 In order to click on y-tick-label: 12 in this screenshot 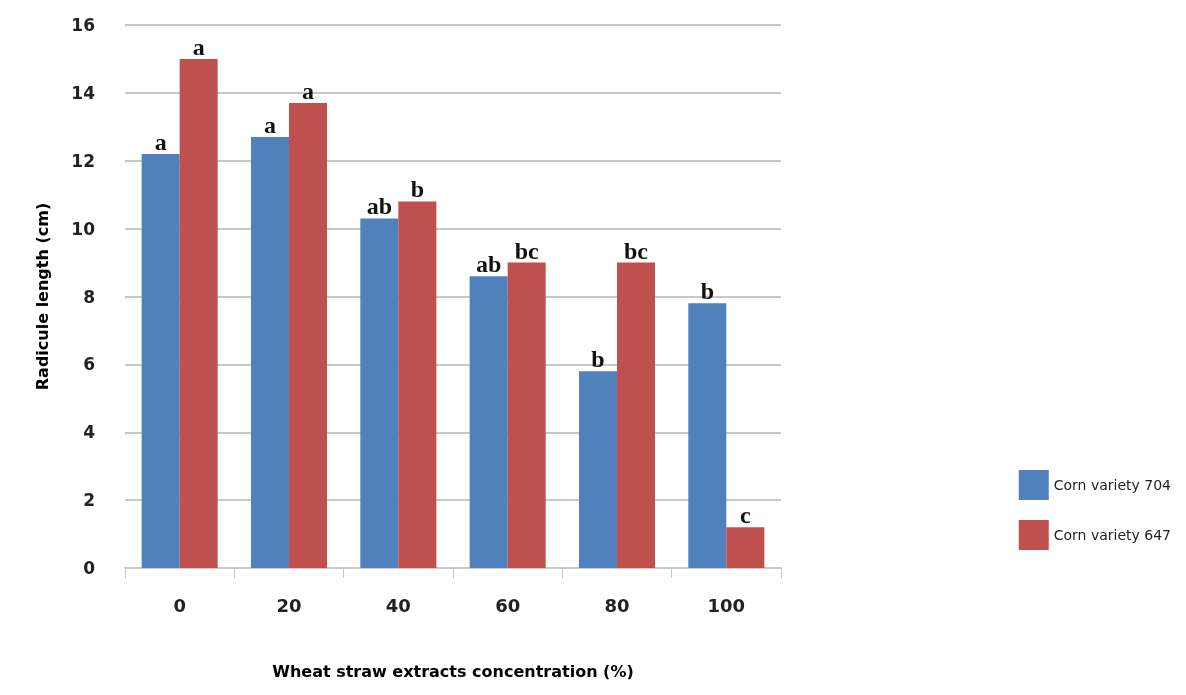, I will do `click(83, 160)`.